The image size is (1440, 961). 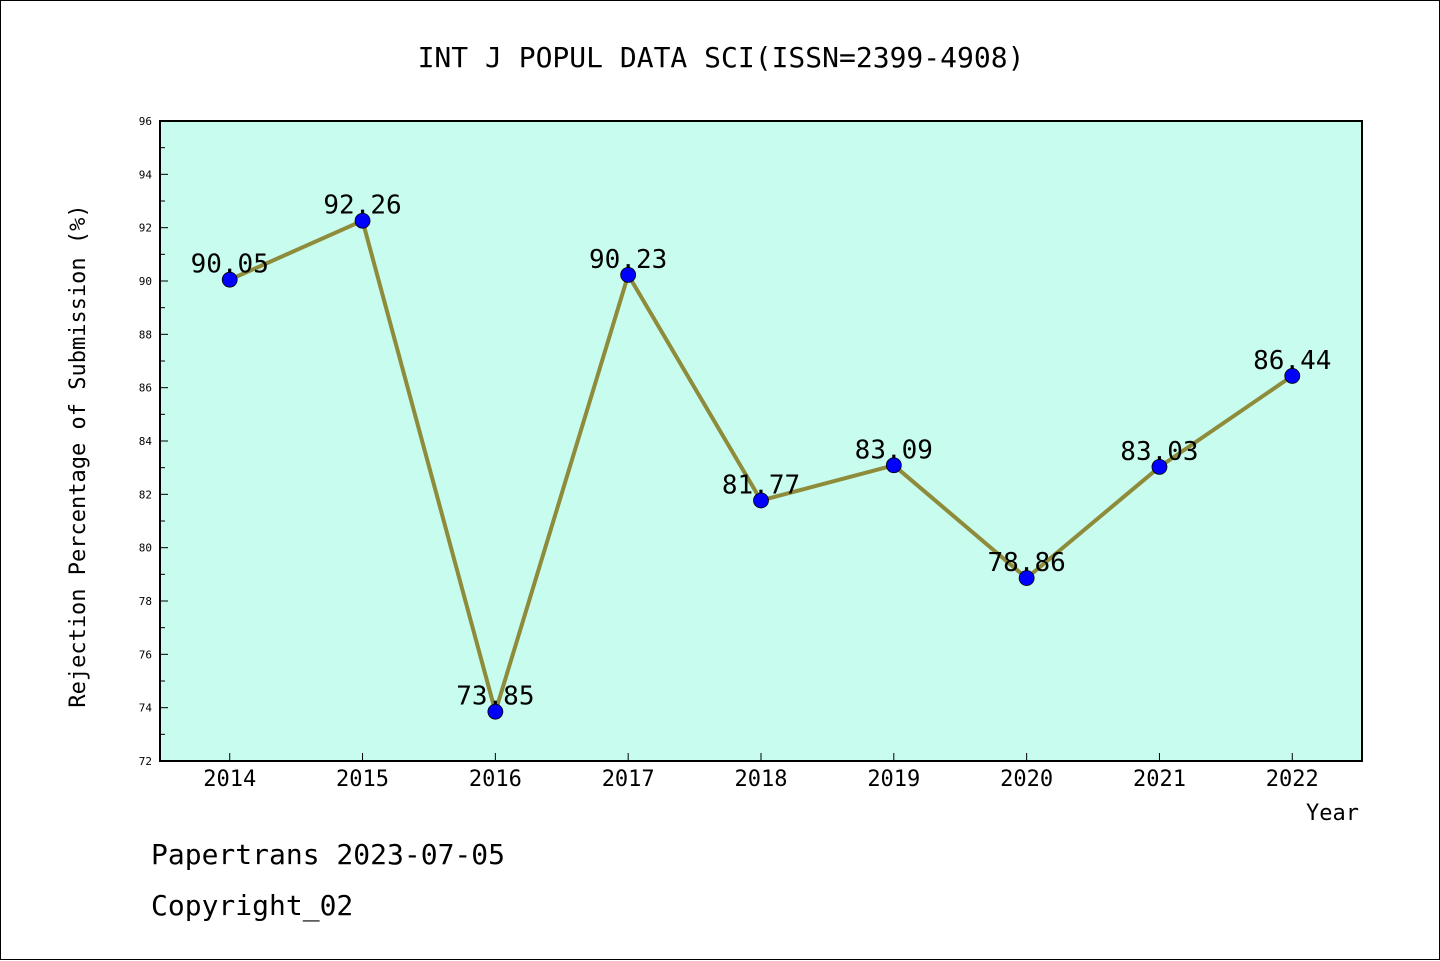 I want to click on y-tick-label: 74, so click(x=146, y=708).